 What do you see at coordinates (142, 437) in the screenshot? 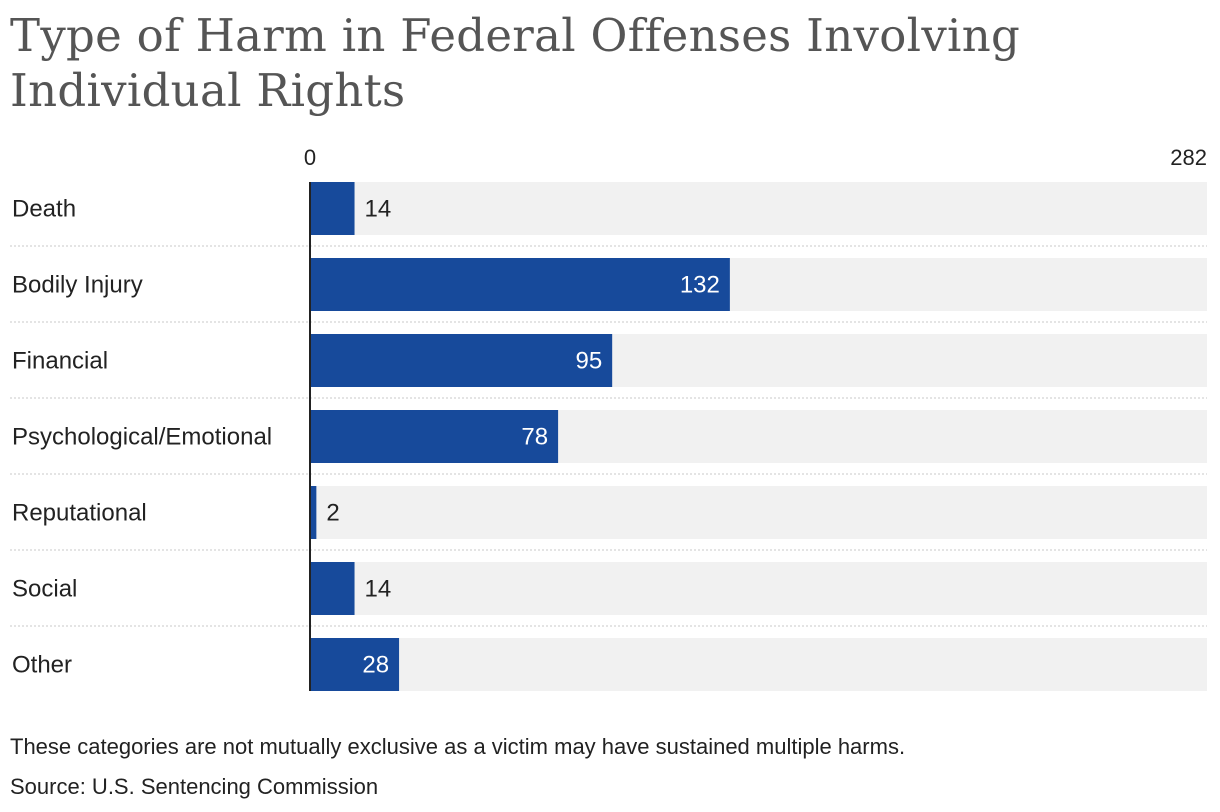
I see `category-label-psychological-emotional: Psychological/Emotional` at bounding box center [142, 437].